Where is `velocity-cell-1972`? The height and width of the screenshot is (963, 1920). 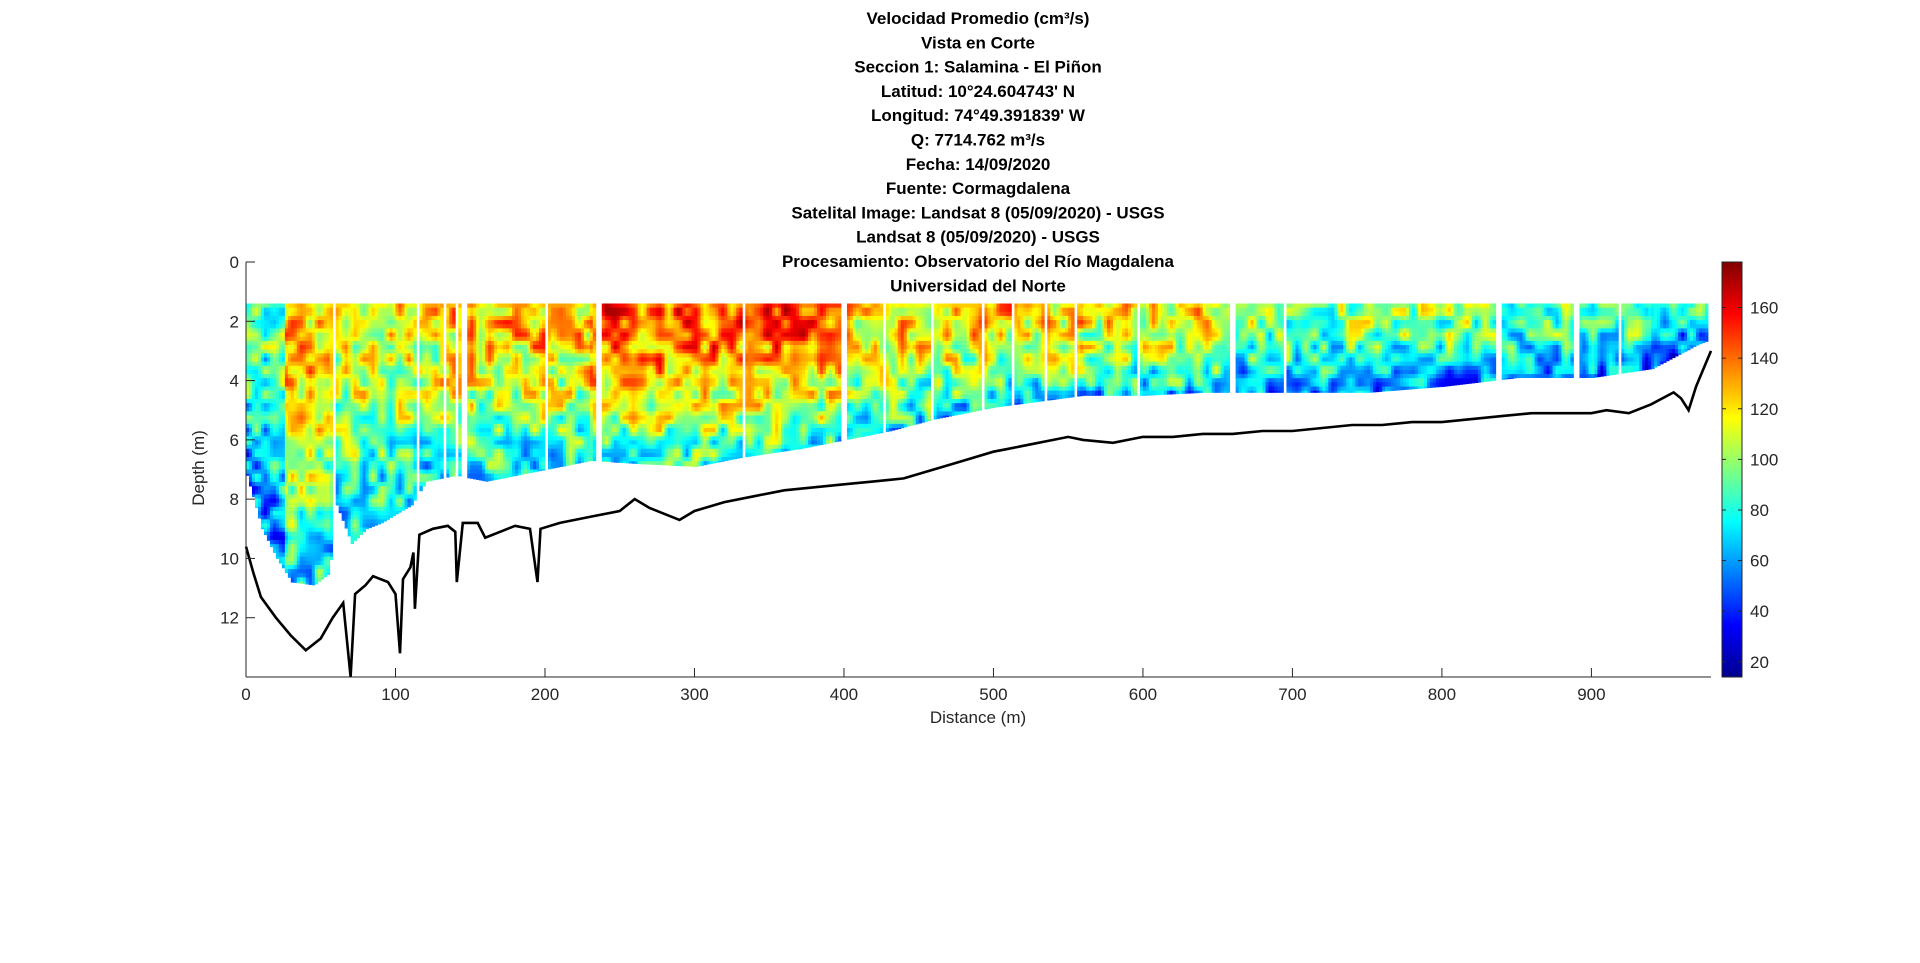 velocity-cell-1972 is located at coordinates (346, 451).